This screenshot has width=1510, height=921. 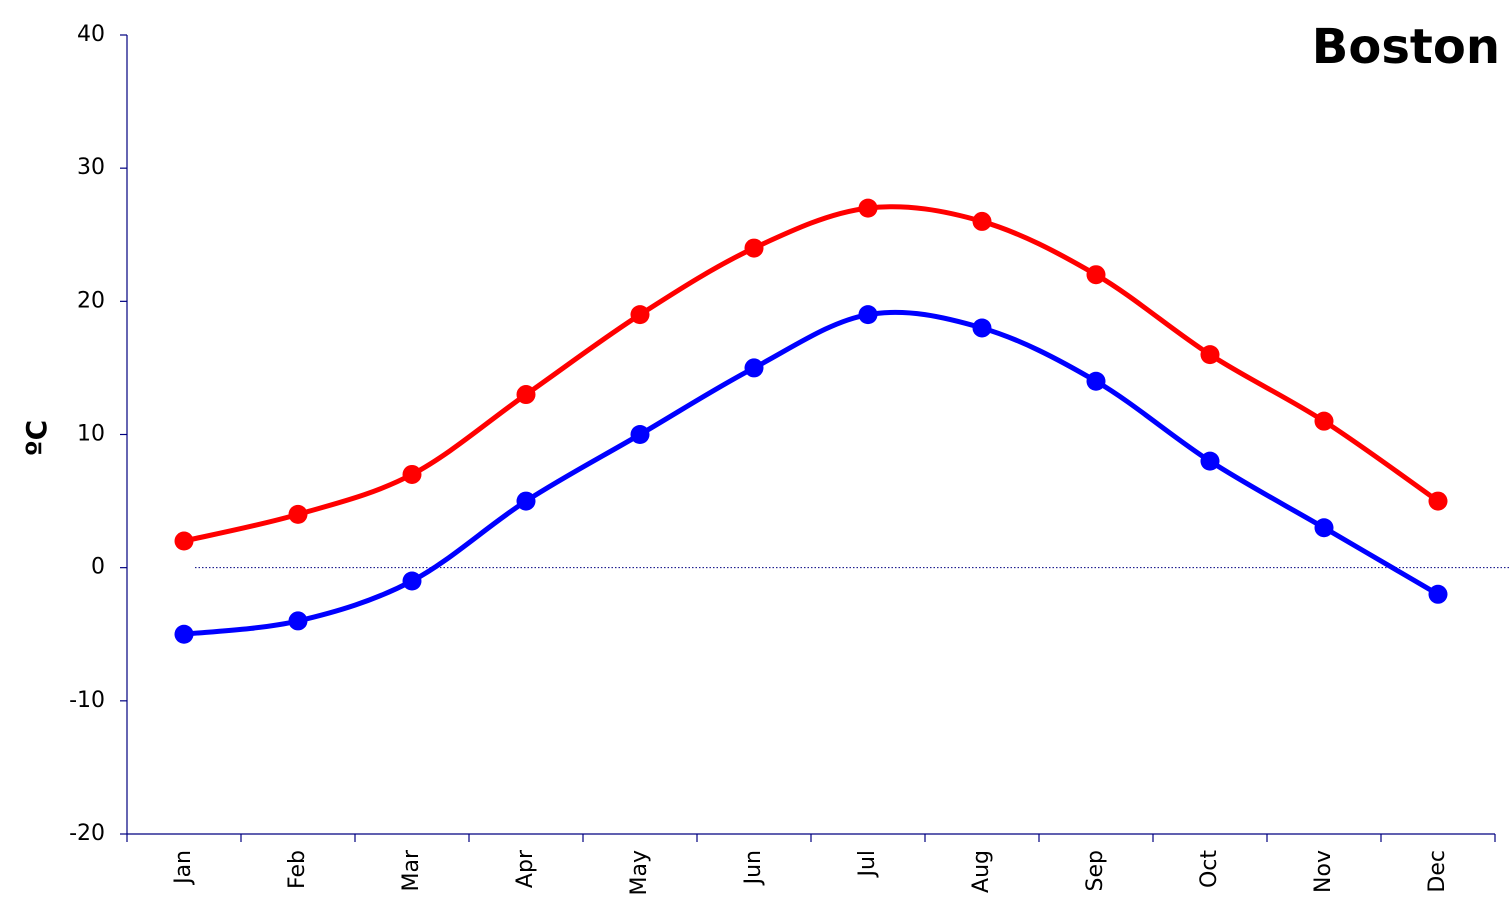 What do you see at coordinates (1437, 871) in the screenshot?
I see `x-tick-label: Dec` at bounding box center [1437, 871].